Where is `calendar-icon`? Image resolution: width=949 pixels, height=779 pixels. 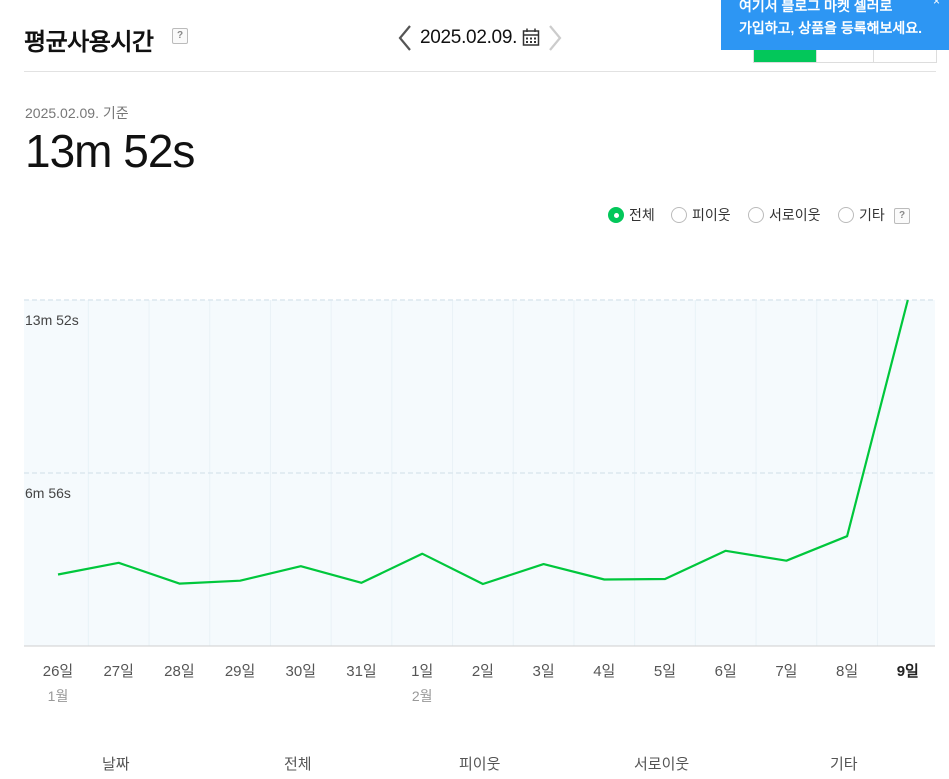
calendar-icon is located at coordinates (531, 37).